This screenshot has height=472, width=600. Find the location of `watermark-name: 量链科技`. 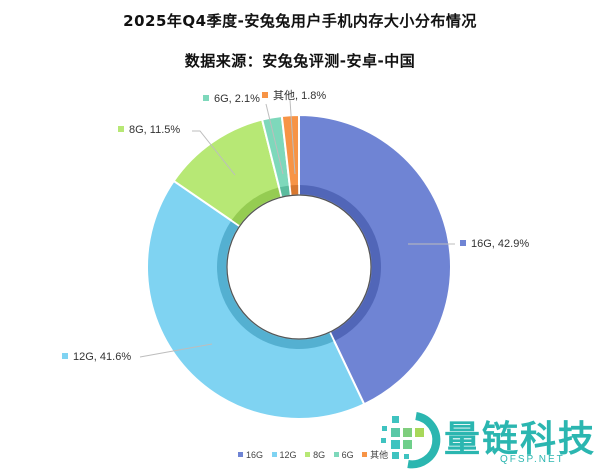

watermark-name: 量链科技 is located at coordinates (520, 439).